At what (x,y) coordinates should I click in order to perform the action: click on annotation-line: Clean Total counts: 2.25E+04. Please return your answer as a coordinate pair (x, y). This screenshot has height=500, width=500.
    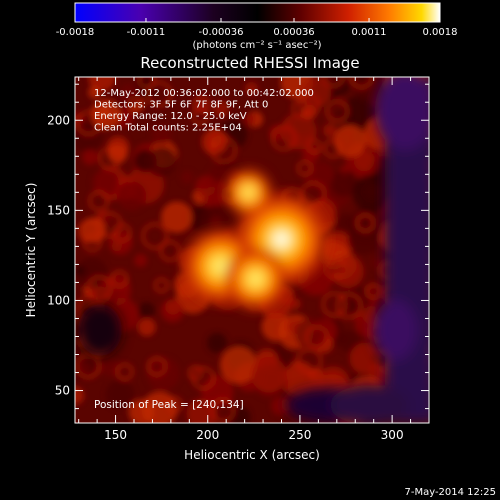
    Looking at the image, I should click on (168, 128).